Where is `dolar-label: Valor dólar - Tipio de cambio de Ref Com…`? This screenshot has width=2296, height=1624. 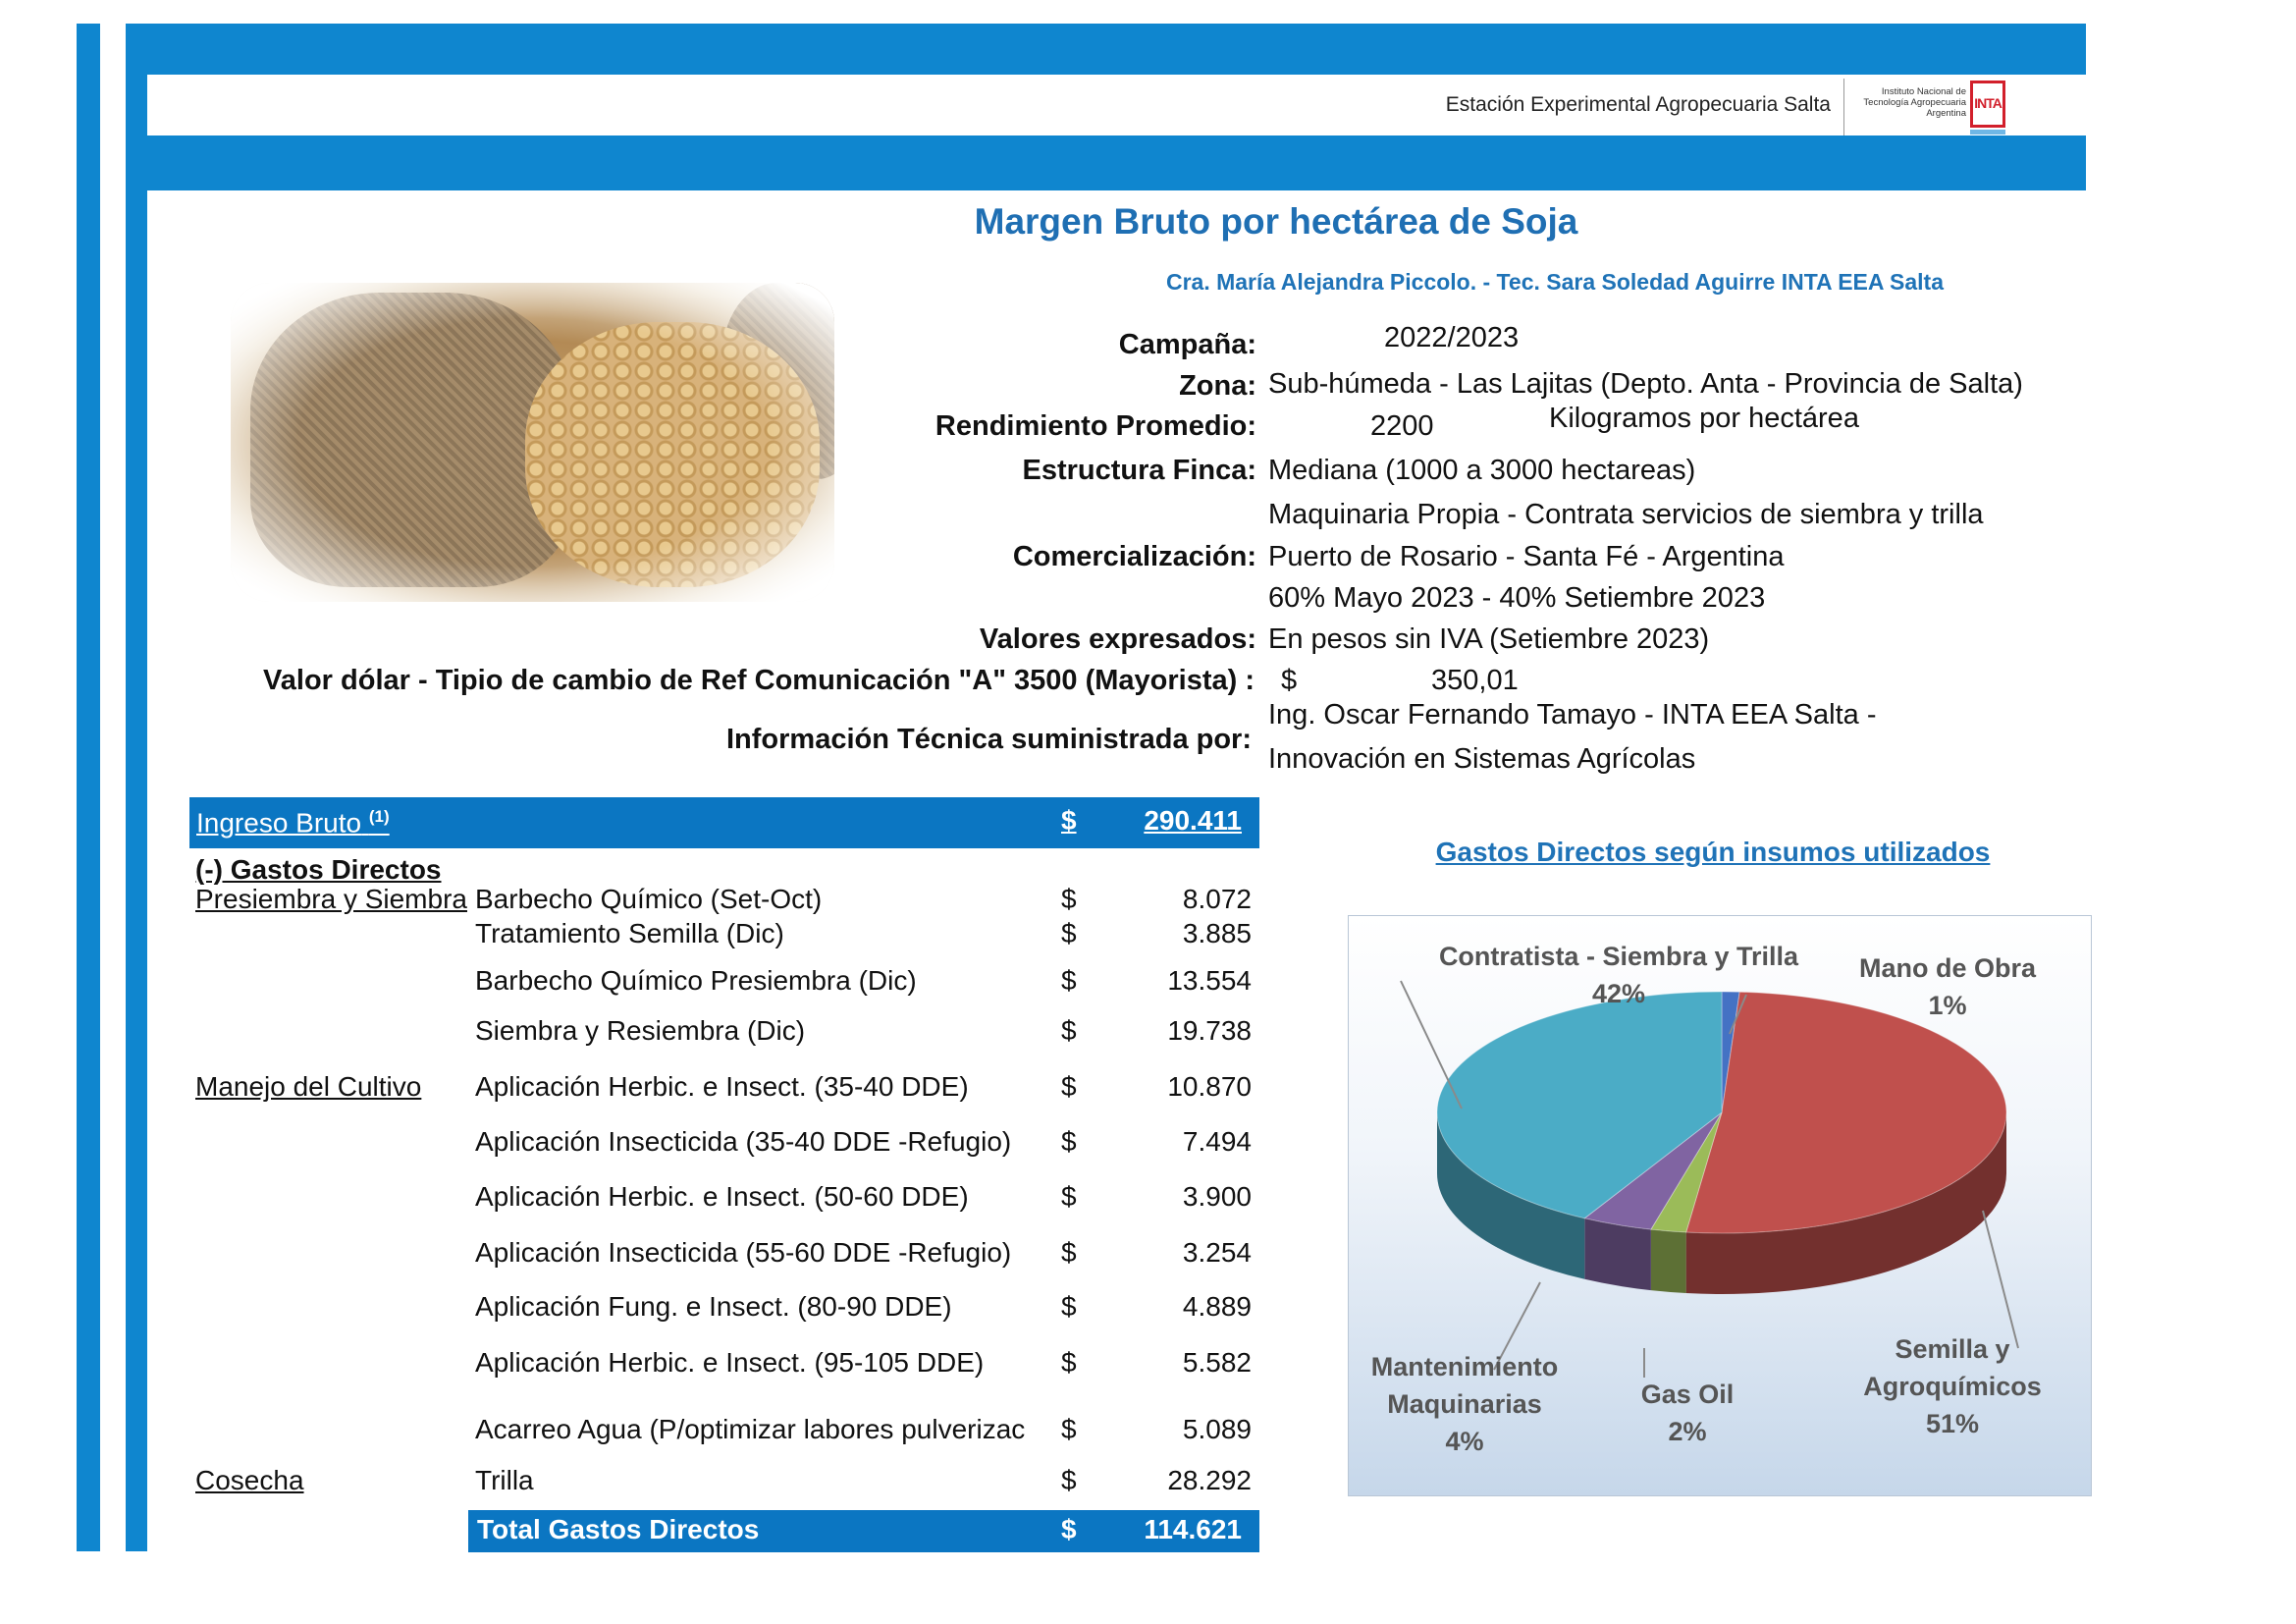 dolar-label: Valor dólar - Tipio de cambio de Ref Com… is located at coordinates (759, 680).